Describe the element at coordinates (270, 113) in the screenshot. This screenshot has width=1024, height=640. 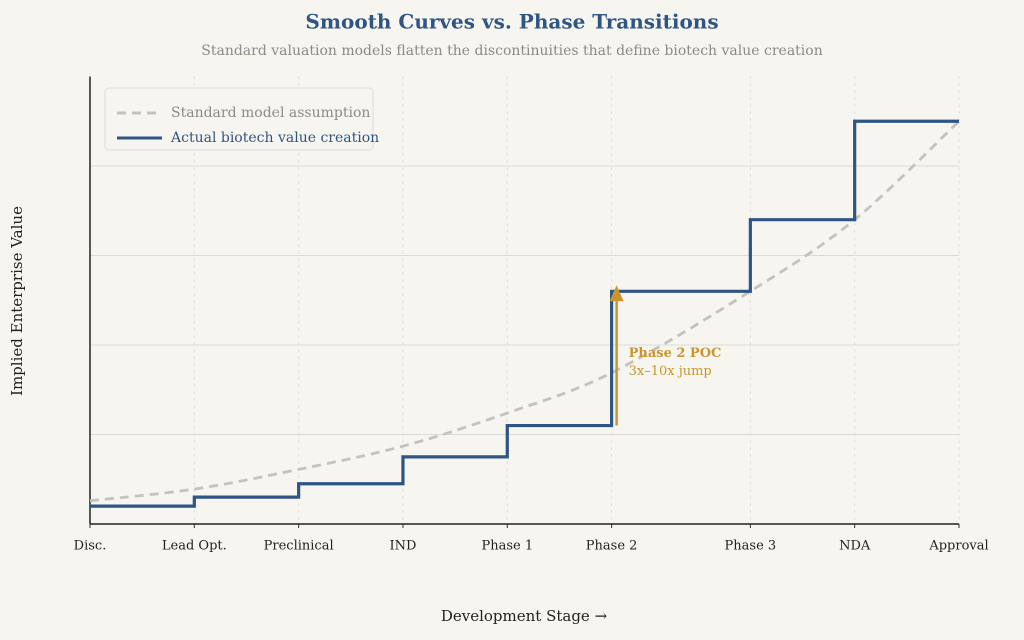
I see `legend-label: Standard model assumption` at that location.